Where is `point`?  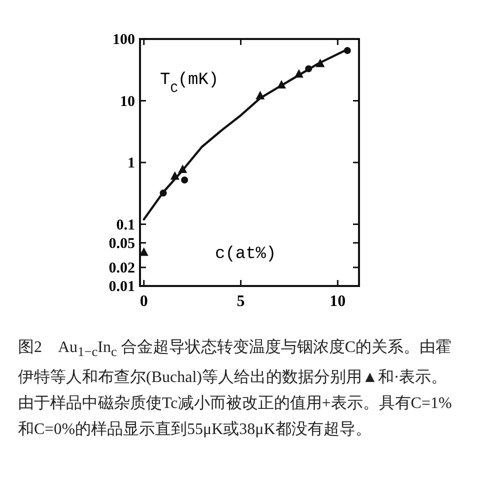
point is located at coordinates (184, 180).